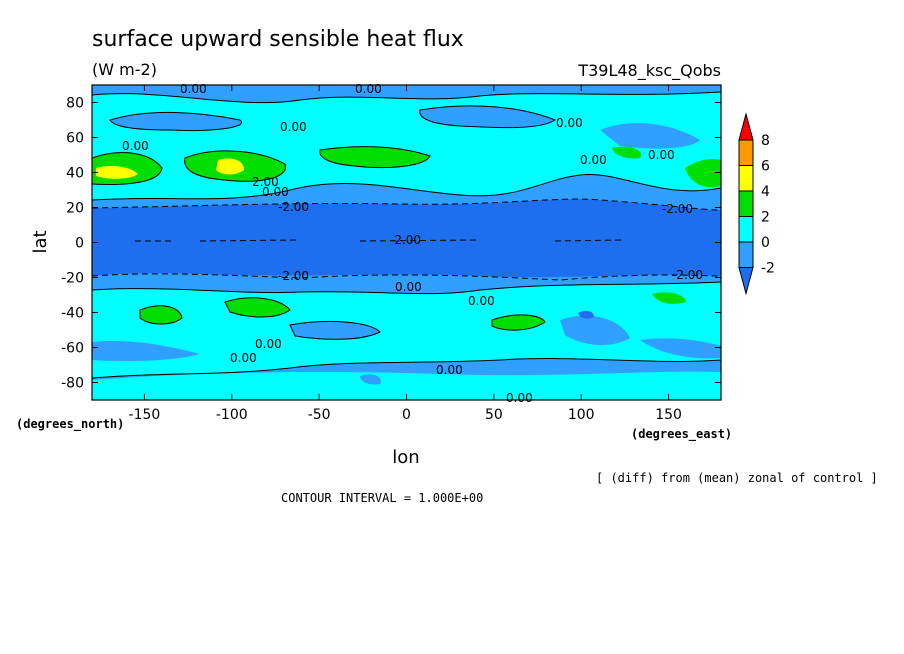 This screenshot has height=654, width=904. What do you see at coordinates (494, 415) in the screenshot?
I see `x-tick-label: 50` at bounding box center [494, 415].